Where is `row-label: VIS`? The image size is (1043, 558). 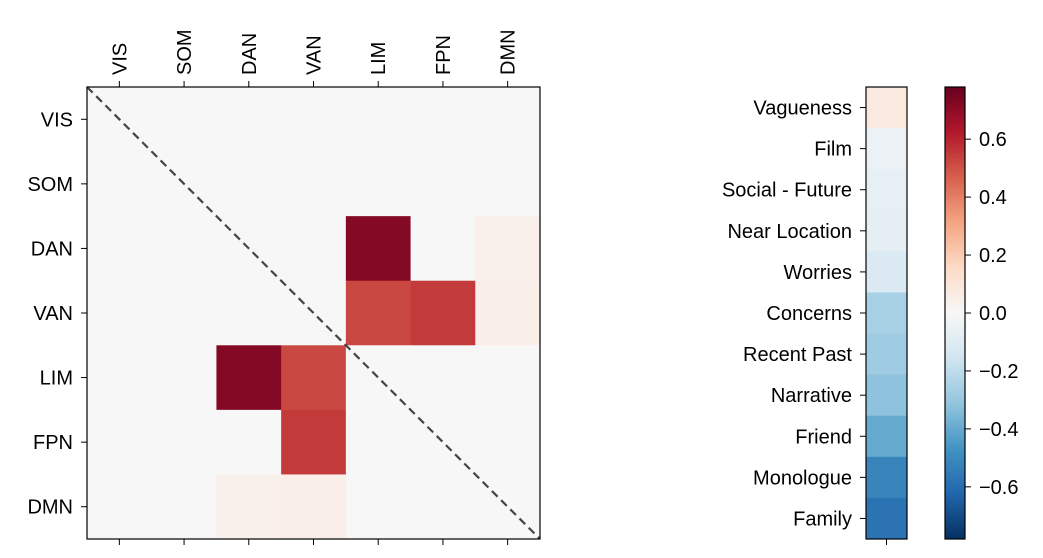 row-label: VIS is located at coordinates (57, 120).